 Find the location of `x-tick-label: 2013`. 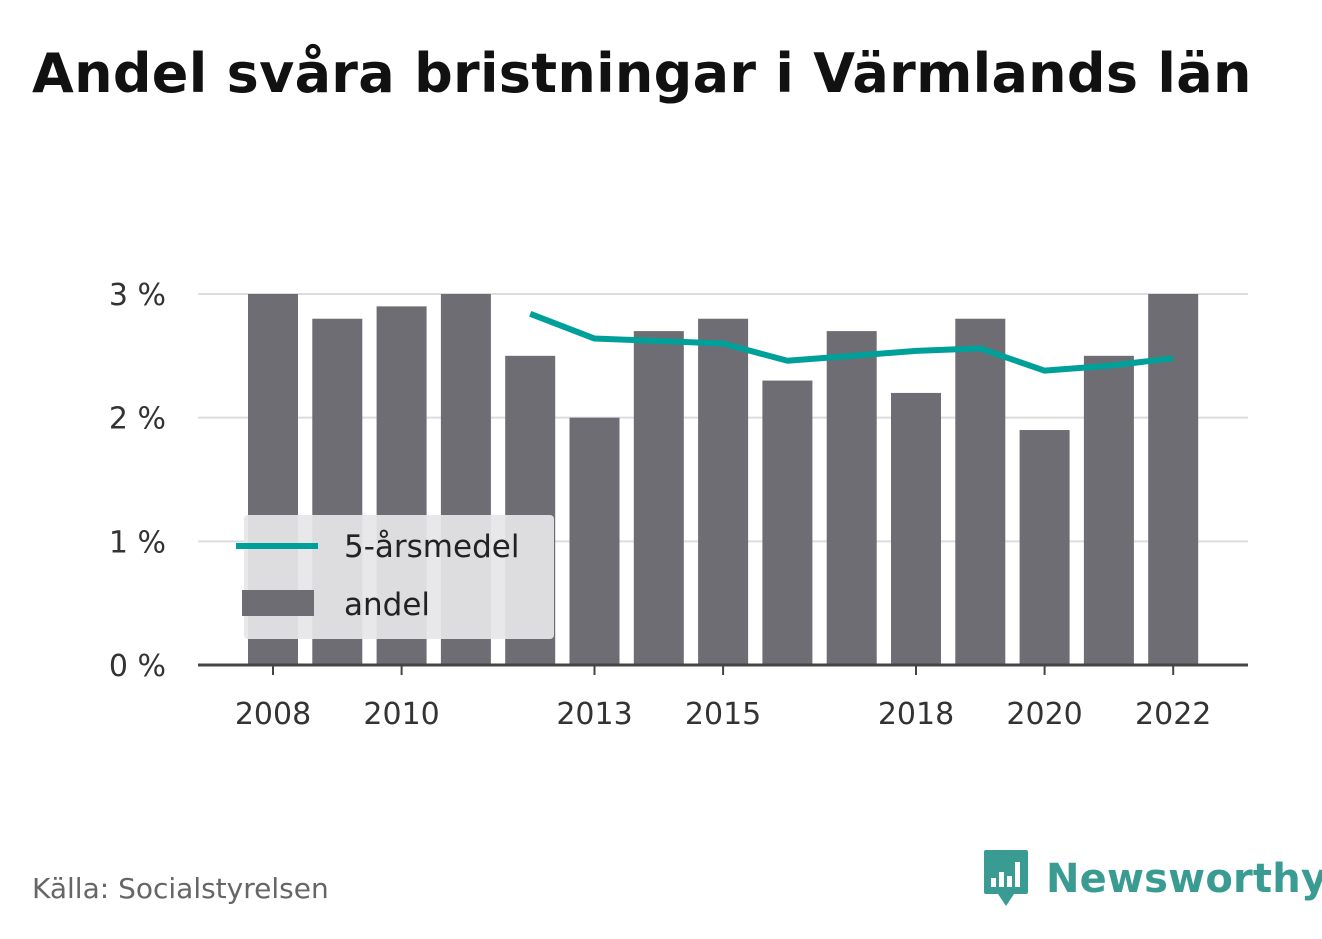

x-tick-label: 2013 is located at coordinates (594, 714).